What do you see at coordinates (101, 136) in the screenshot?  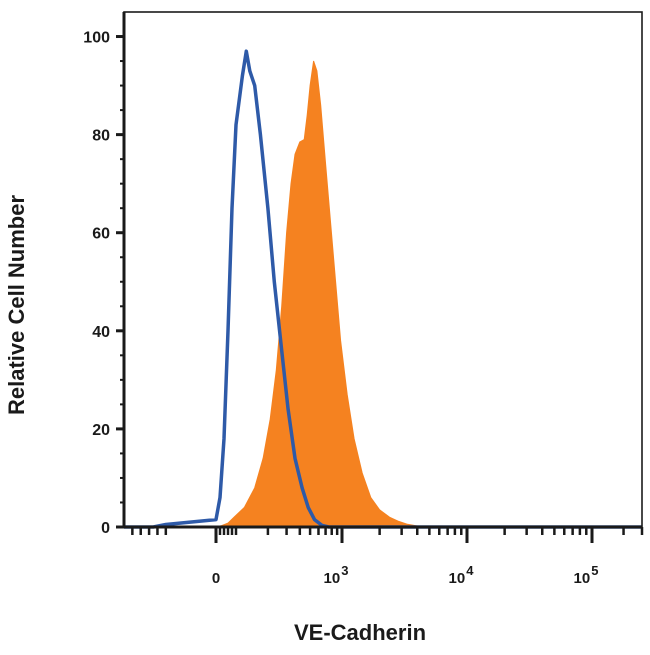 I see `y-tick-label: 80` at bounding box center [101, 136].